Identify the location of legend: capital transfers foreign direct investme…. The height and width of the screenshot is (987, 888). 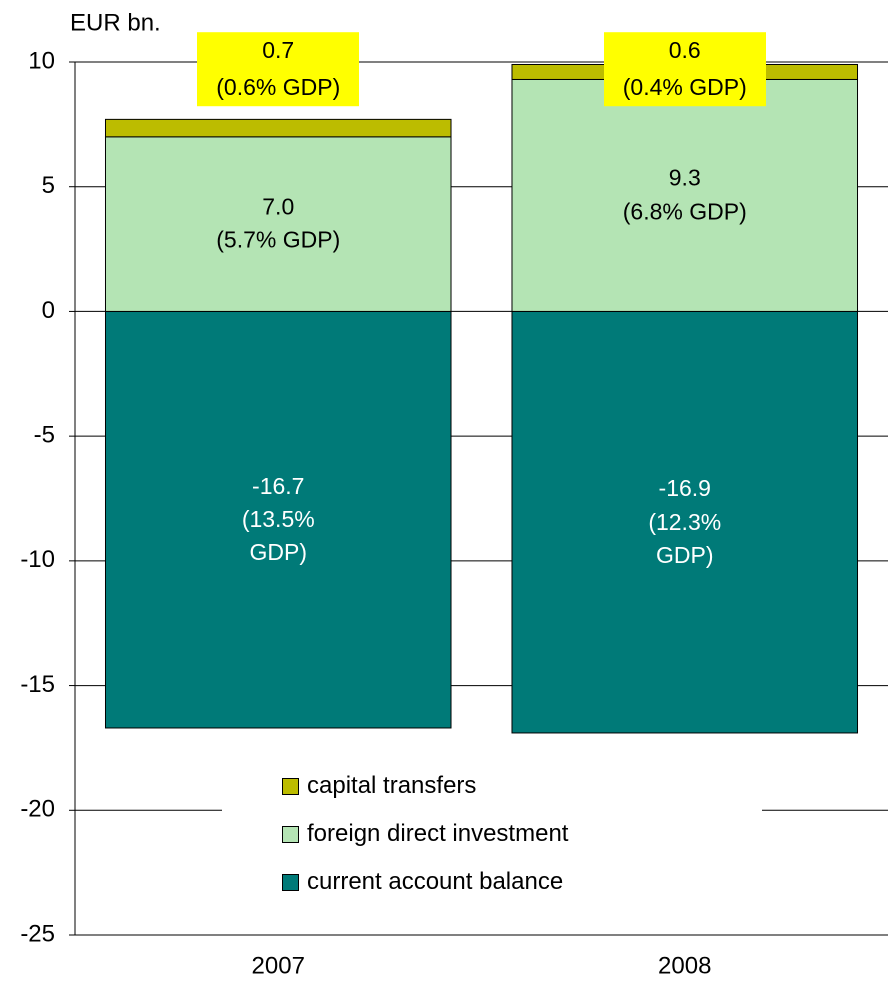
(492, 837).